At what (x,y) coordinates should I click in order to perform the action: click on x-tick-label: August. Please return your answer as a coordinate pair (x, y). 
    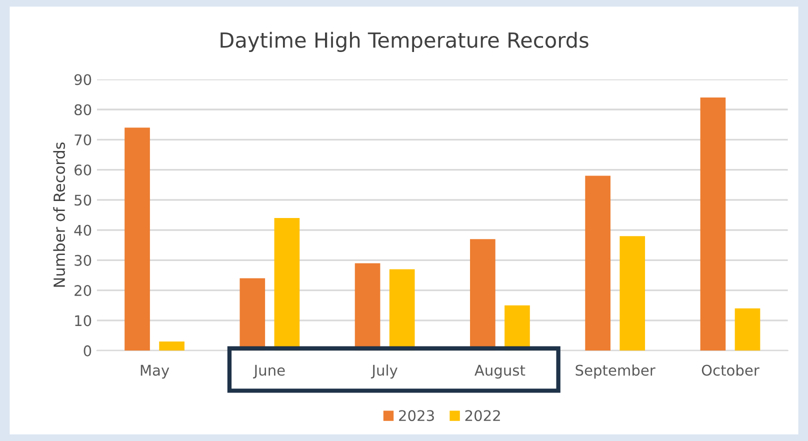
    Looking at the image, I should click on (500, 371).